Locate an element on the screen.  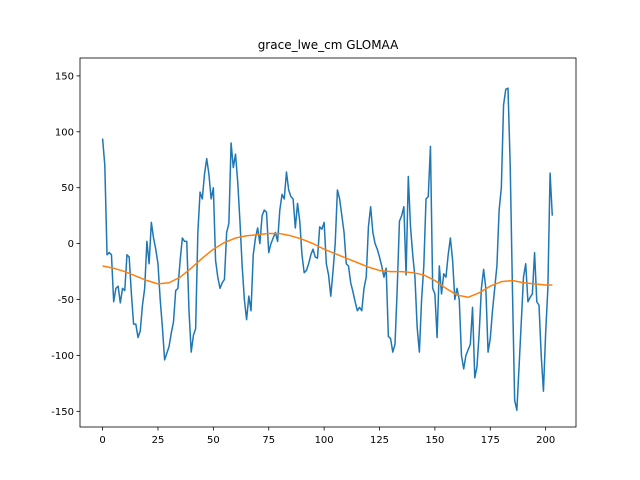
x-tick-label: 175 is located at coordinates (490, 440).